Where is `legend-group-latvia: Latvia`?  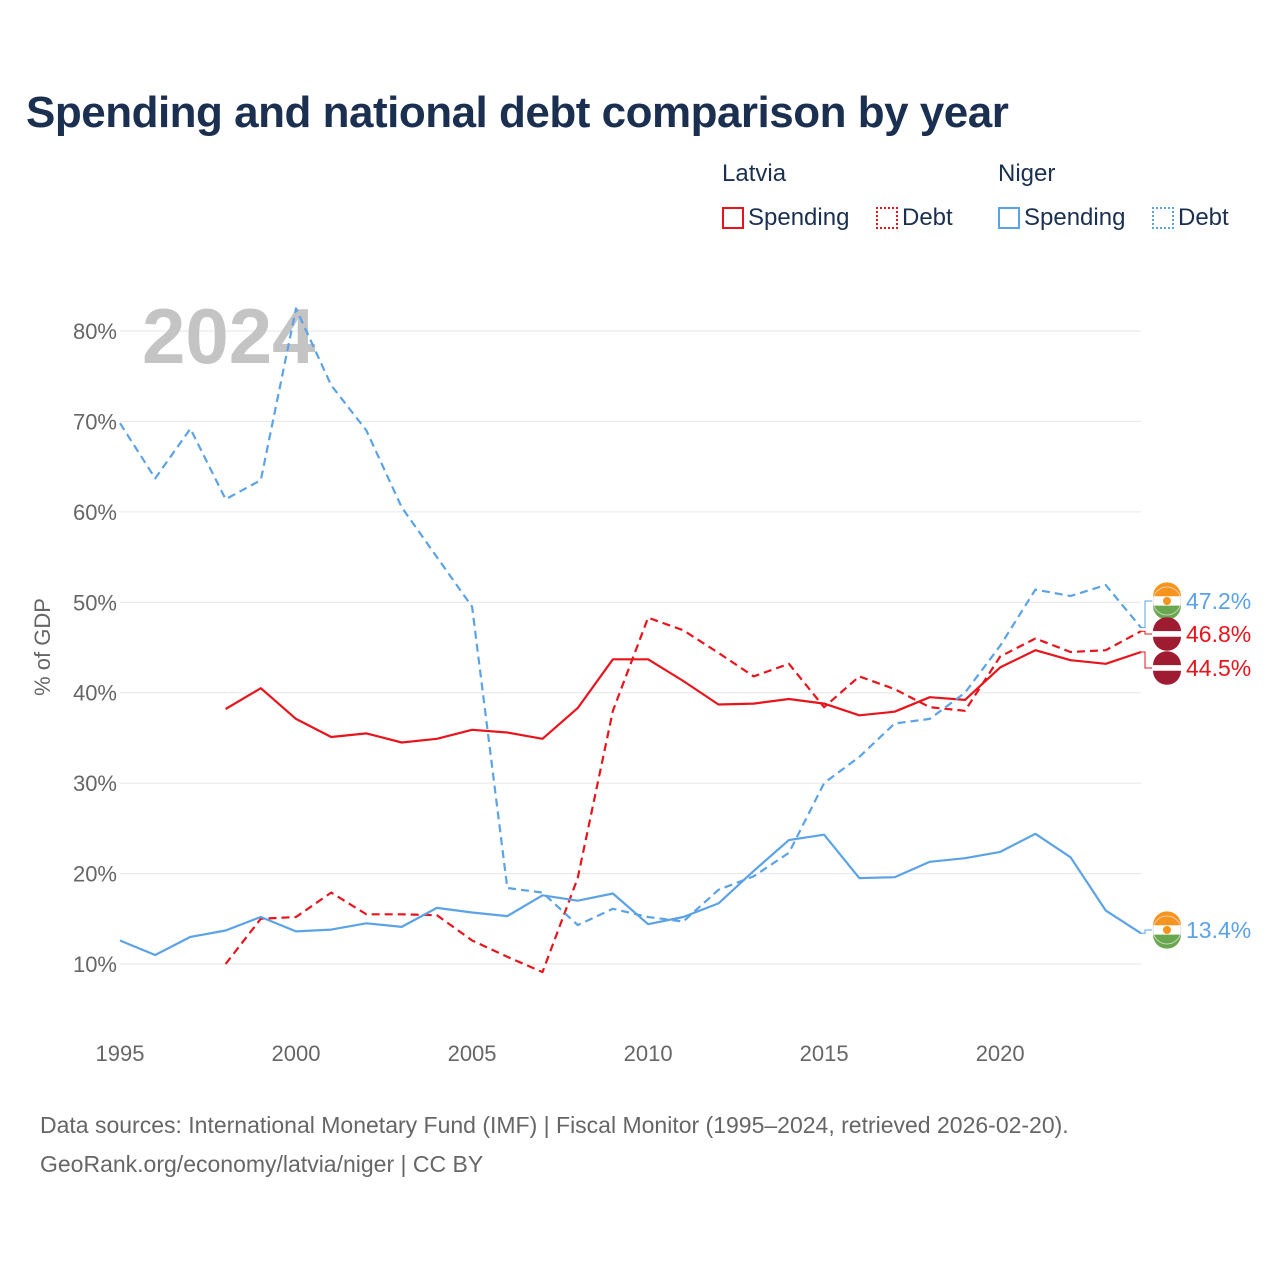 legend-group-latvia: Latvia is located at coordinates (754, 173).